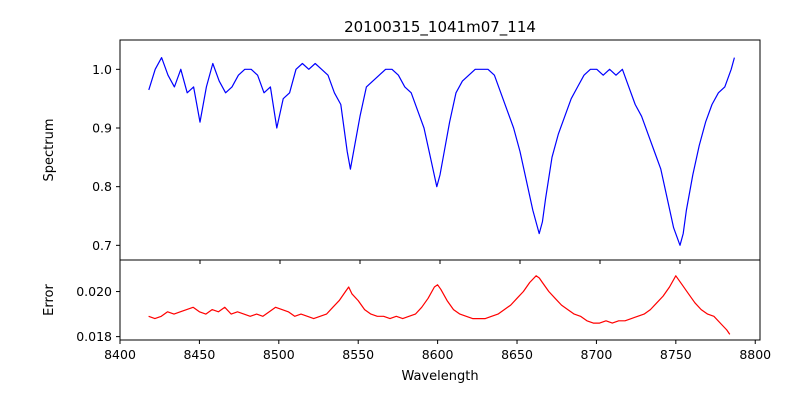 This screenshot has height=400, width=800. I want to click on x-tick-label: 8650, so click(517, 354).